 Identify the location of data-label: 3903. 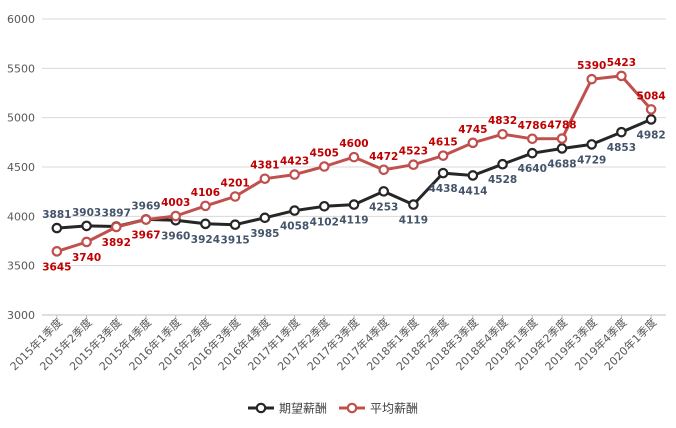
(86, 213).